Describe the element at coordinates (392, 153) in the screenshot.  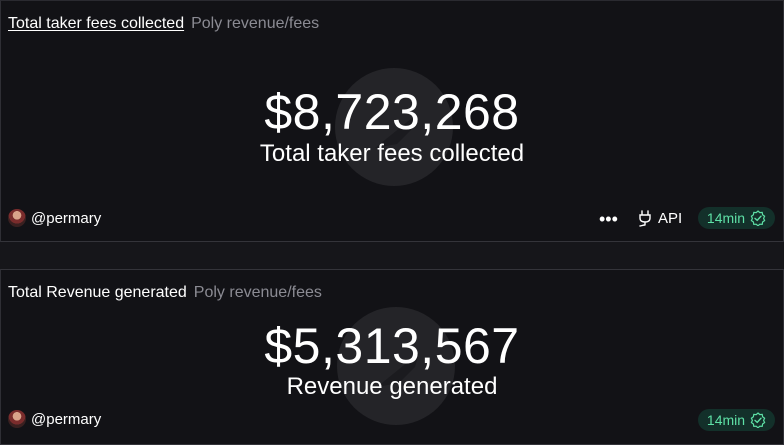
I see `counter-label: Total taker fees collected` at that location.